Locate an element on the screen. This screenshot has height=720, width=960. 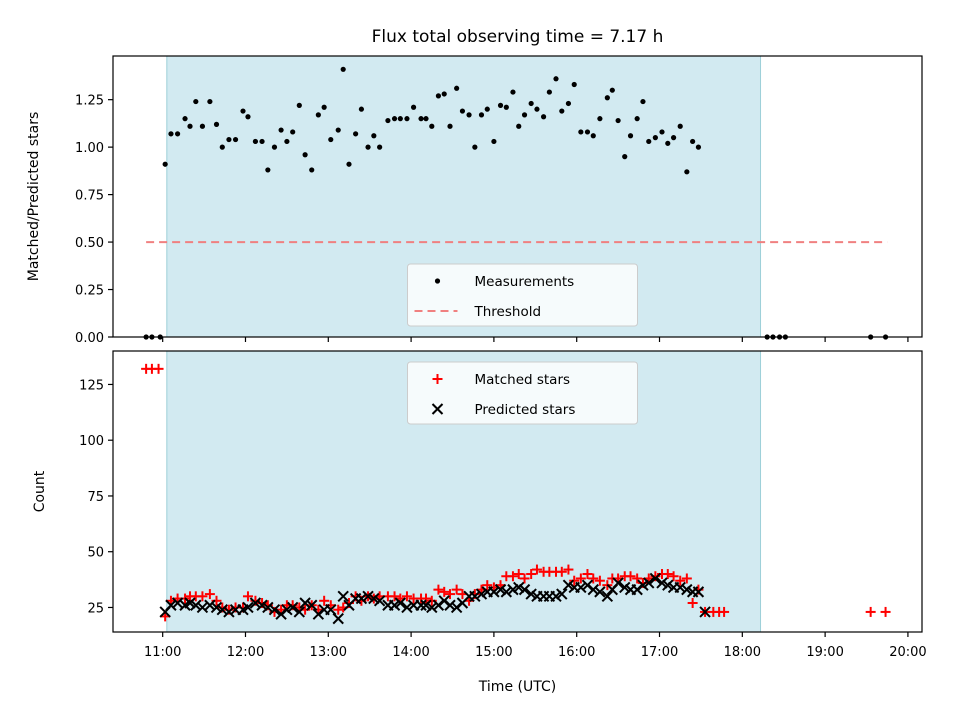
legend: Measurements Threshold is located at coordinates (522, 295).